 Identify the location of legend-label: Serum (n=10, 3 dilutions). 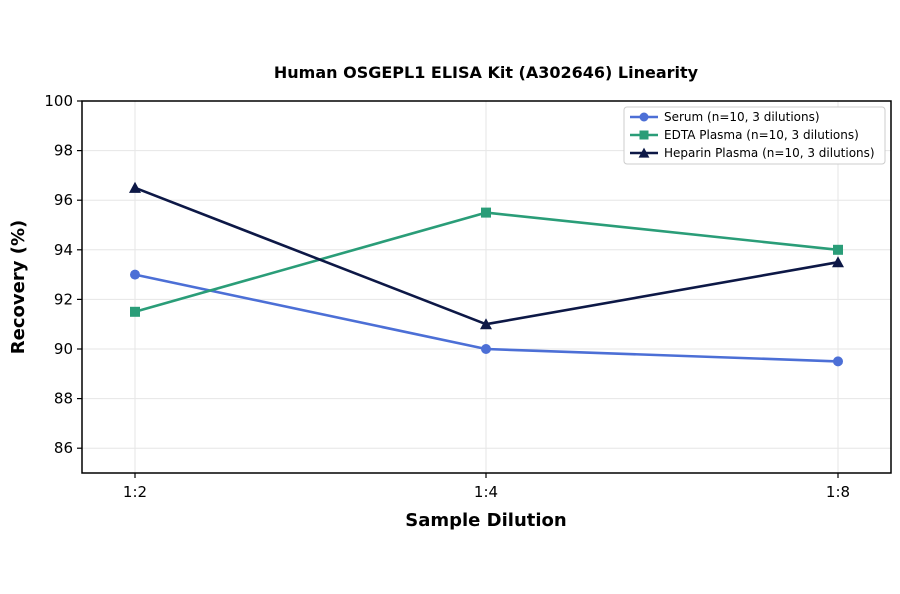
(742, 117).